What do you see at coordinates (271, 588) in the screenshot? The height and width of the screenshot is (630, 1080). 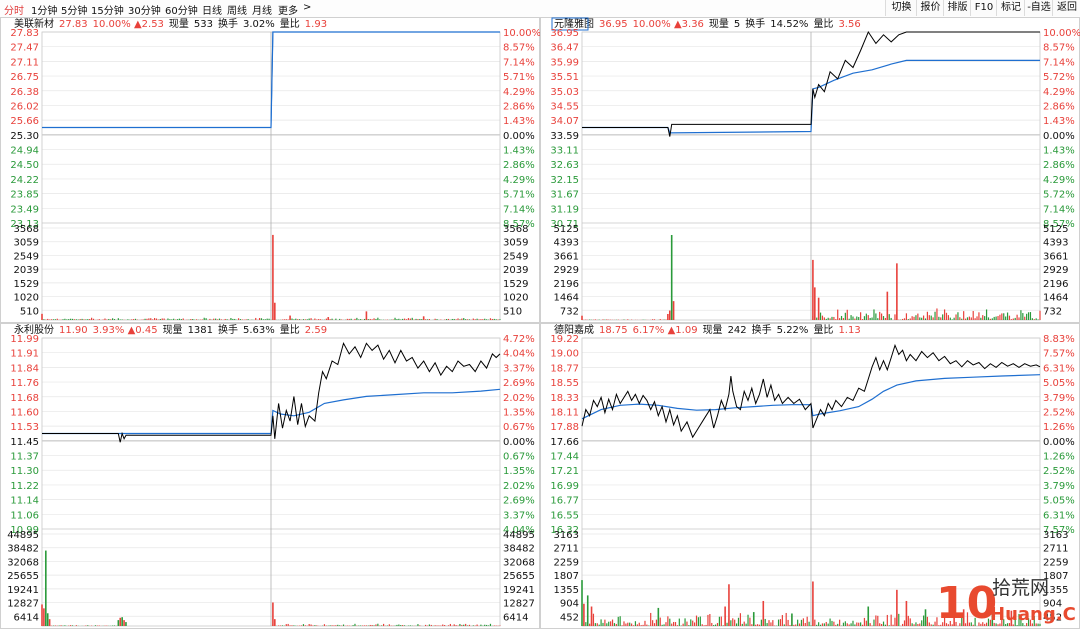 I see `volume-bars` at bounding box center [271, 588].